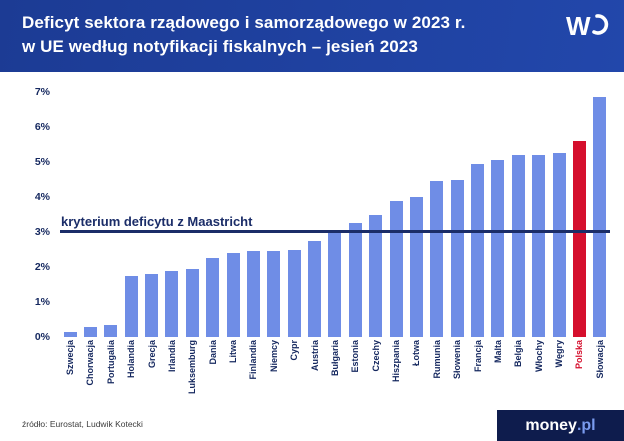  I want to click on x-axis-label: Litwa, so click(233, 352).